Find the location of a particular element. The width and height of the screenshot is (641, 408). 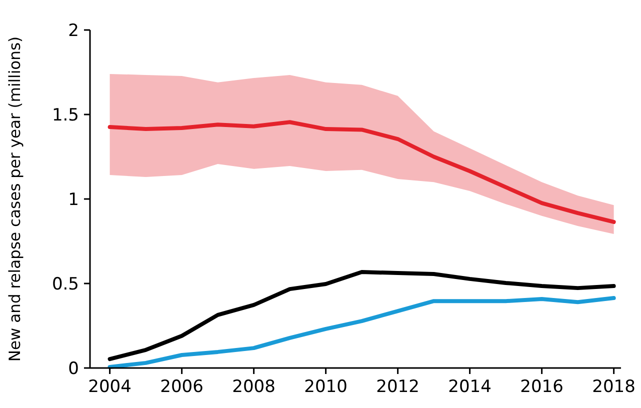

x-tick-label: 2010 is located at coordinates (326, 387).